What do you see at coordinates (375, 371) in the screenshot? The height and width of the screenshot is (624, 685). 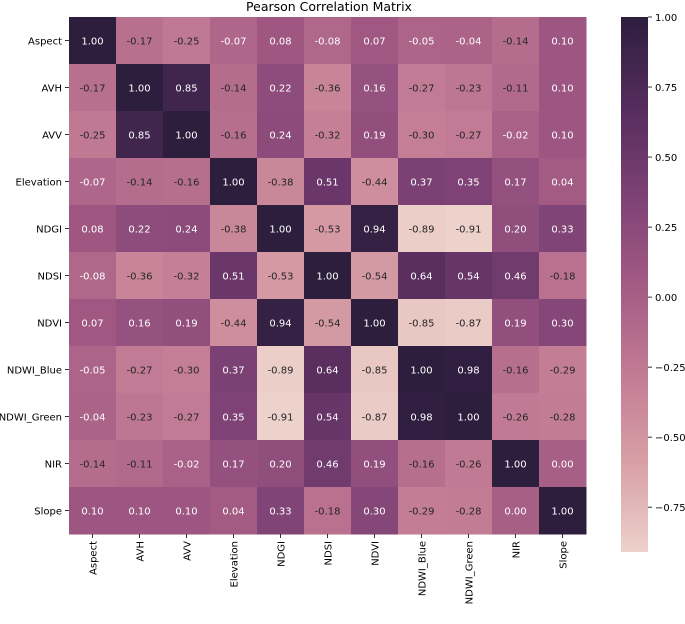 I see `cell-value-label: -0.85` at bounding box center [375, 371].